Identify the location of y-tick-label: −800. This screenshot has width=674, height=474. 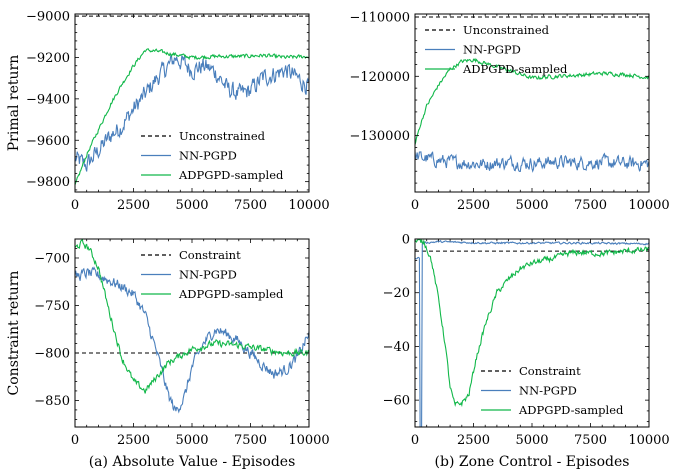
(52, 353).